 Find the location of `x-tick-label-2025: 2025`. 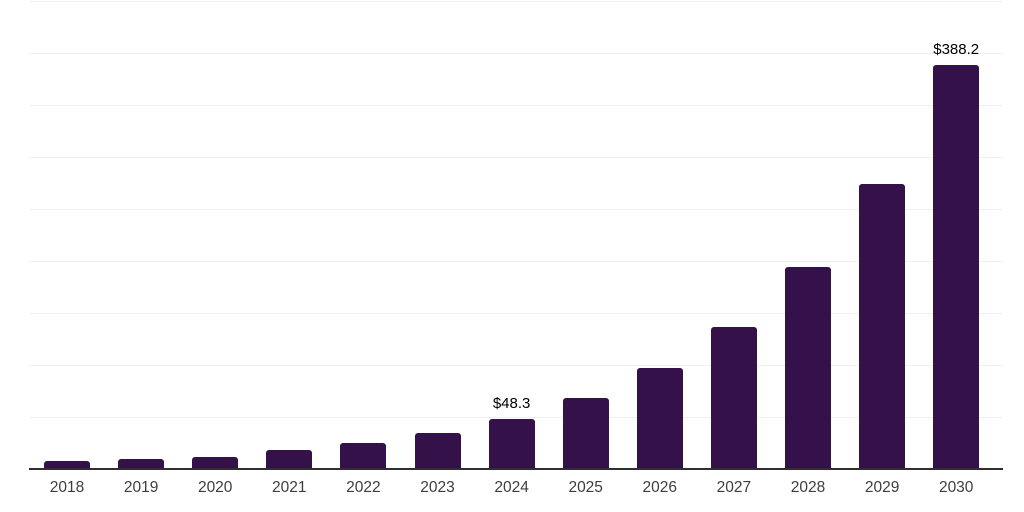

x-tick-label-2025: 2025 is located at coordinates (585, 487).